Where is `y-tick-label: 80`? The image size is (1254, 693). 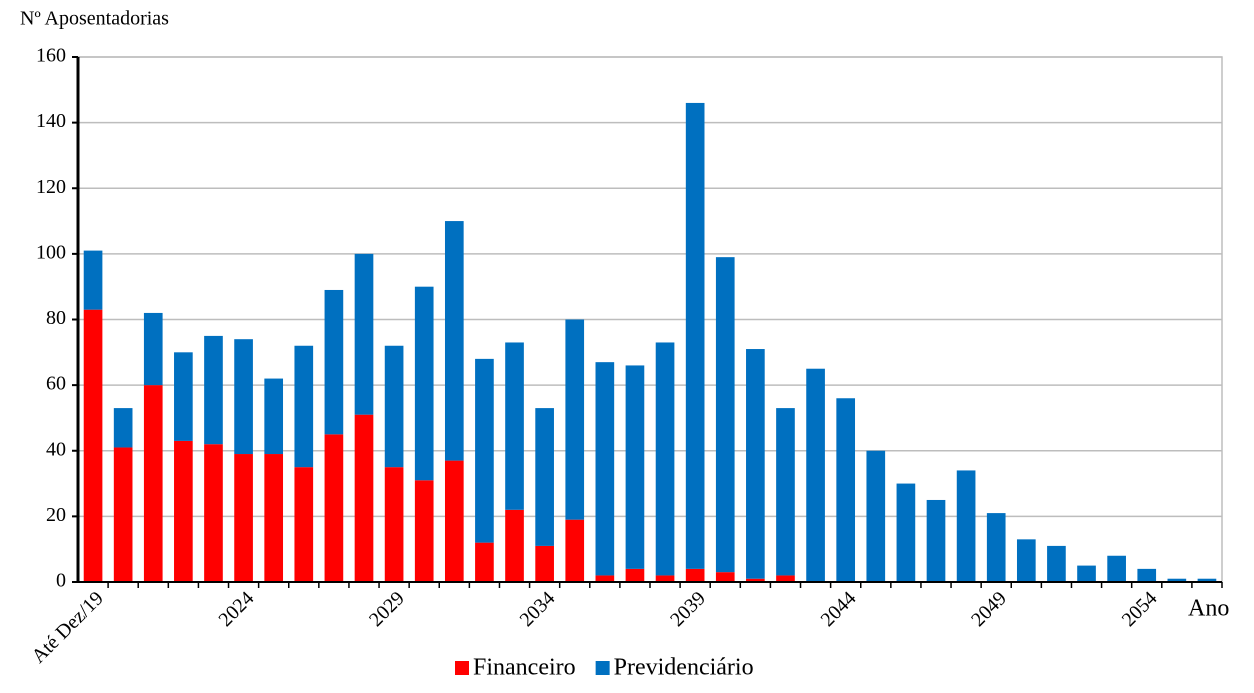
y-tick-label: 80 is located at coordinates (56, 318).